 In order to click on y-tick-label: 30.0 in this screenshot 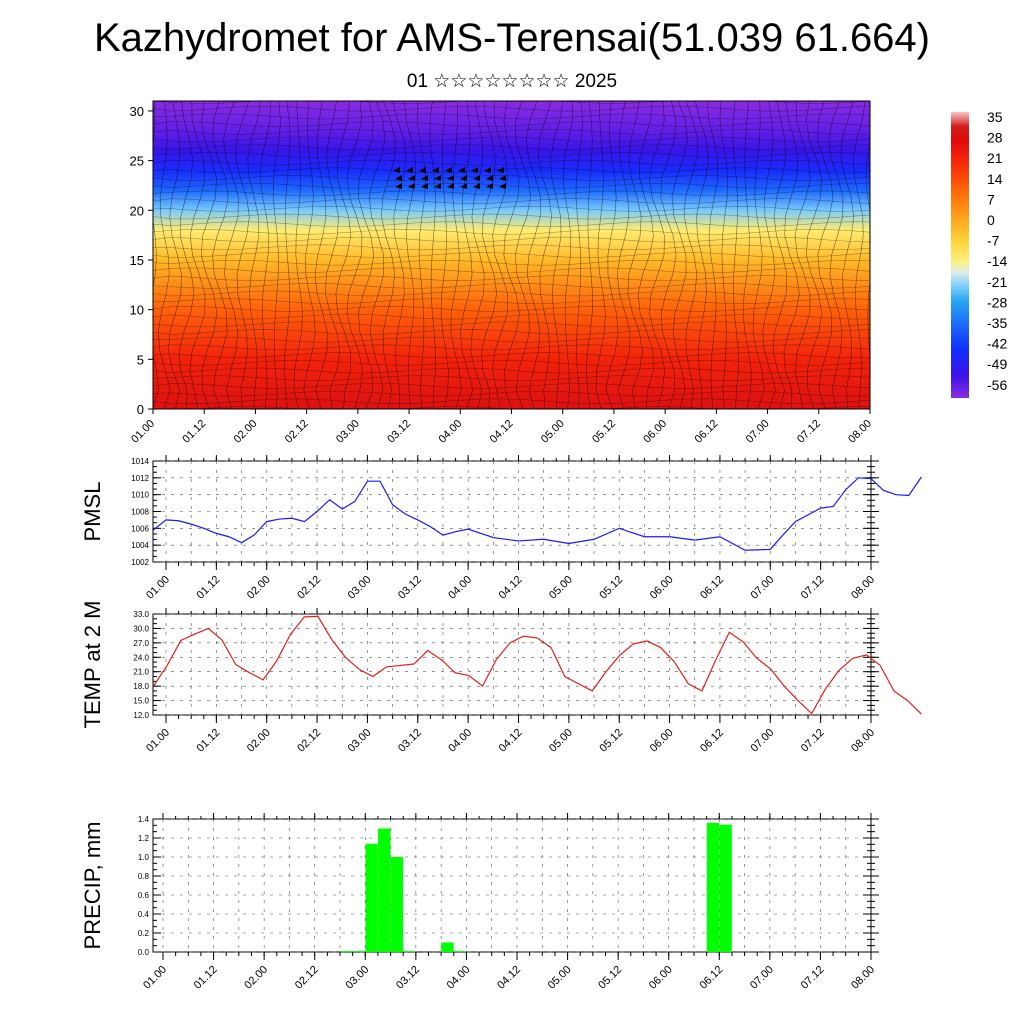, I will do `click(141, 628)`.